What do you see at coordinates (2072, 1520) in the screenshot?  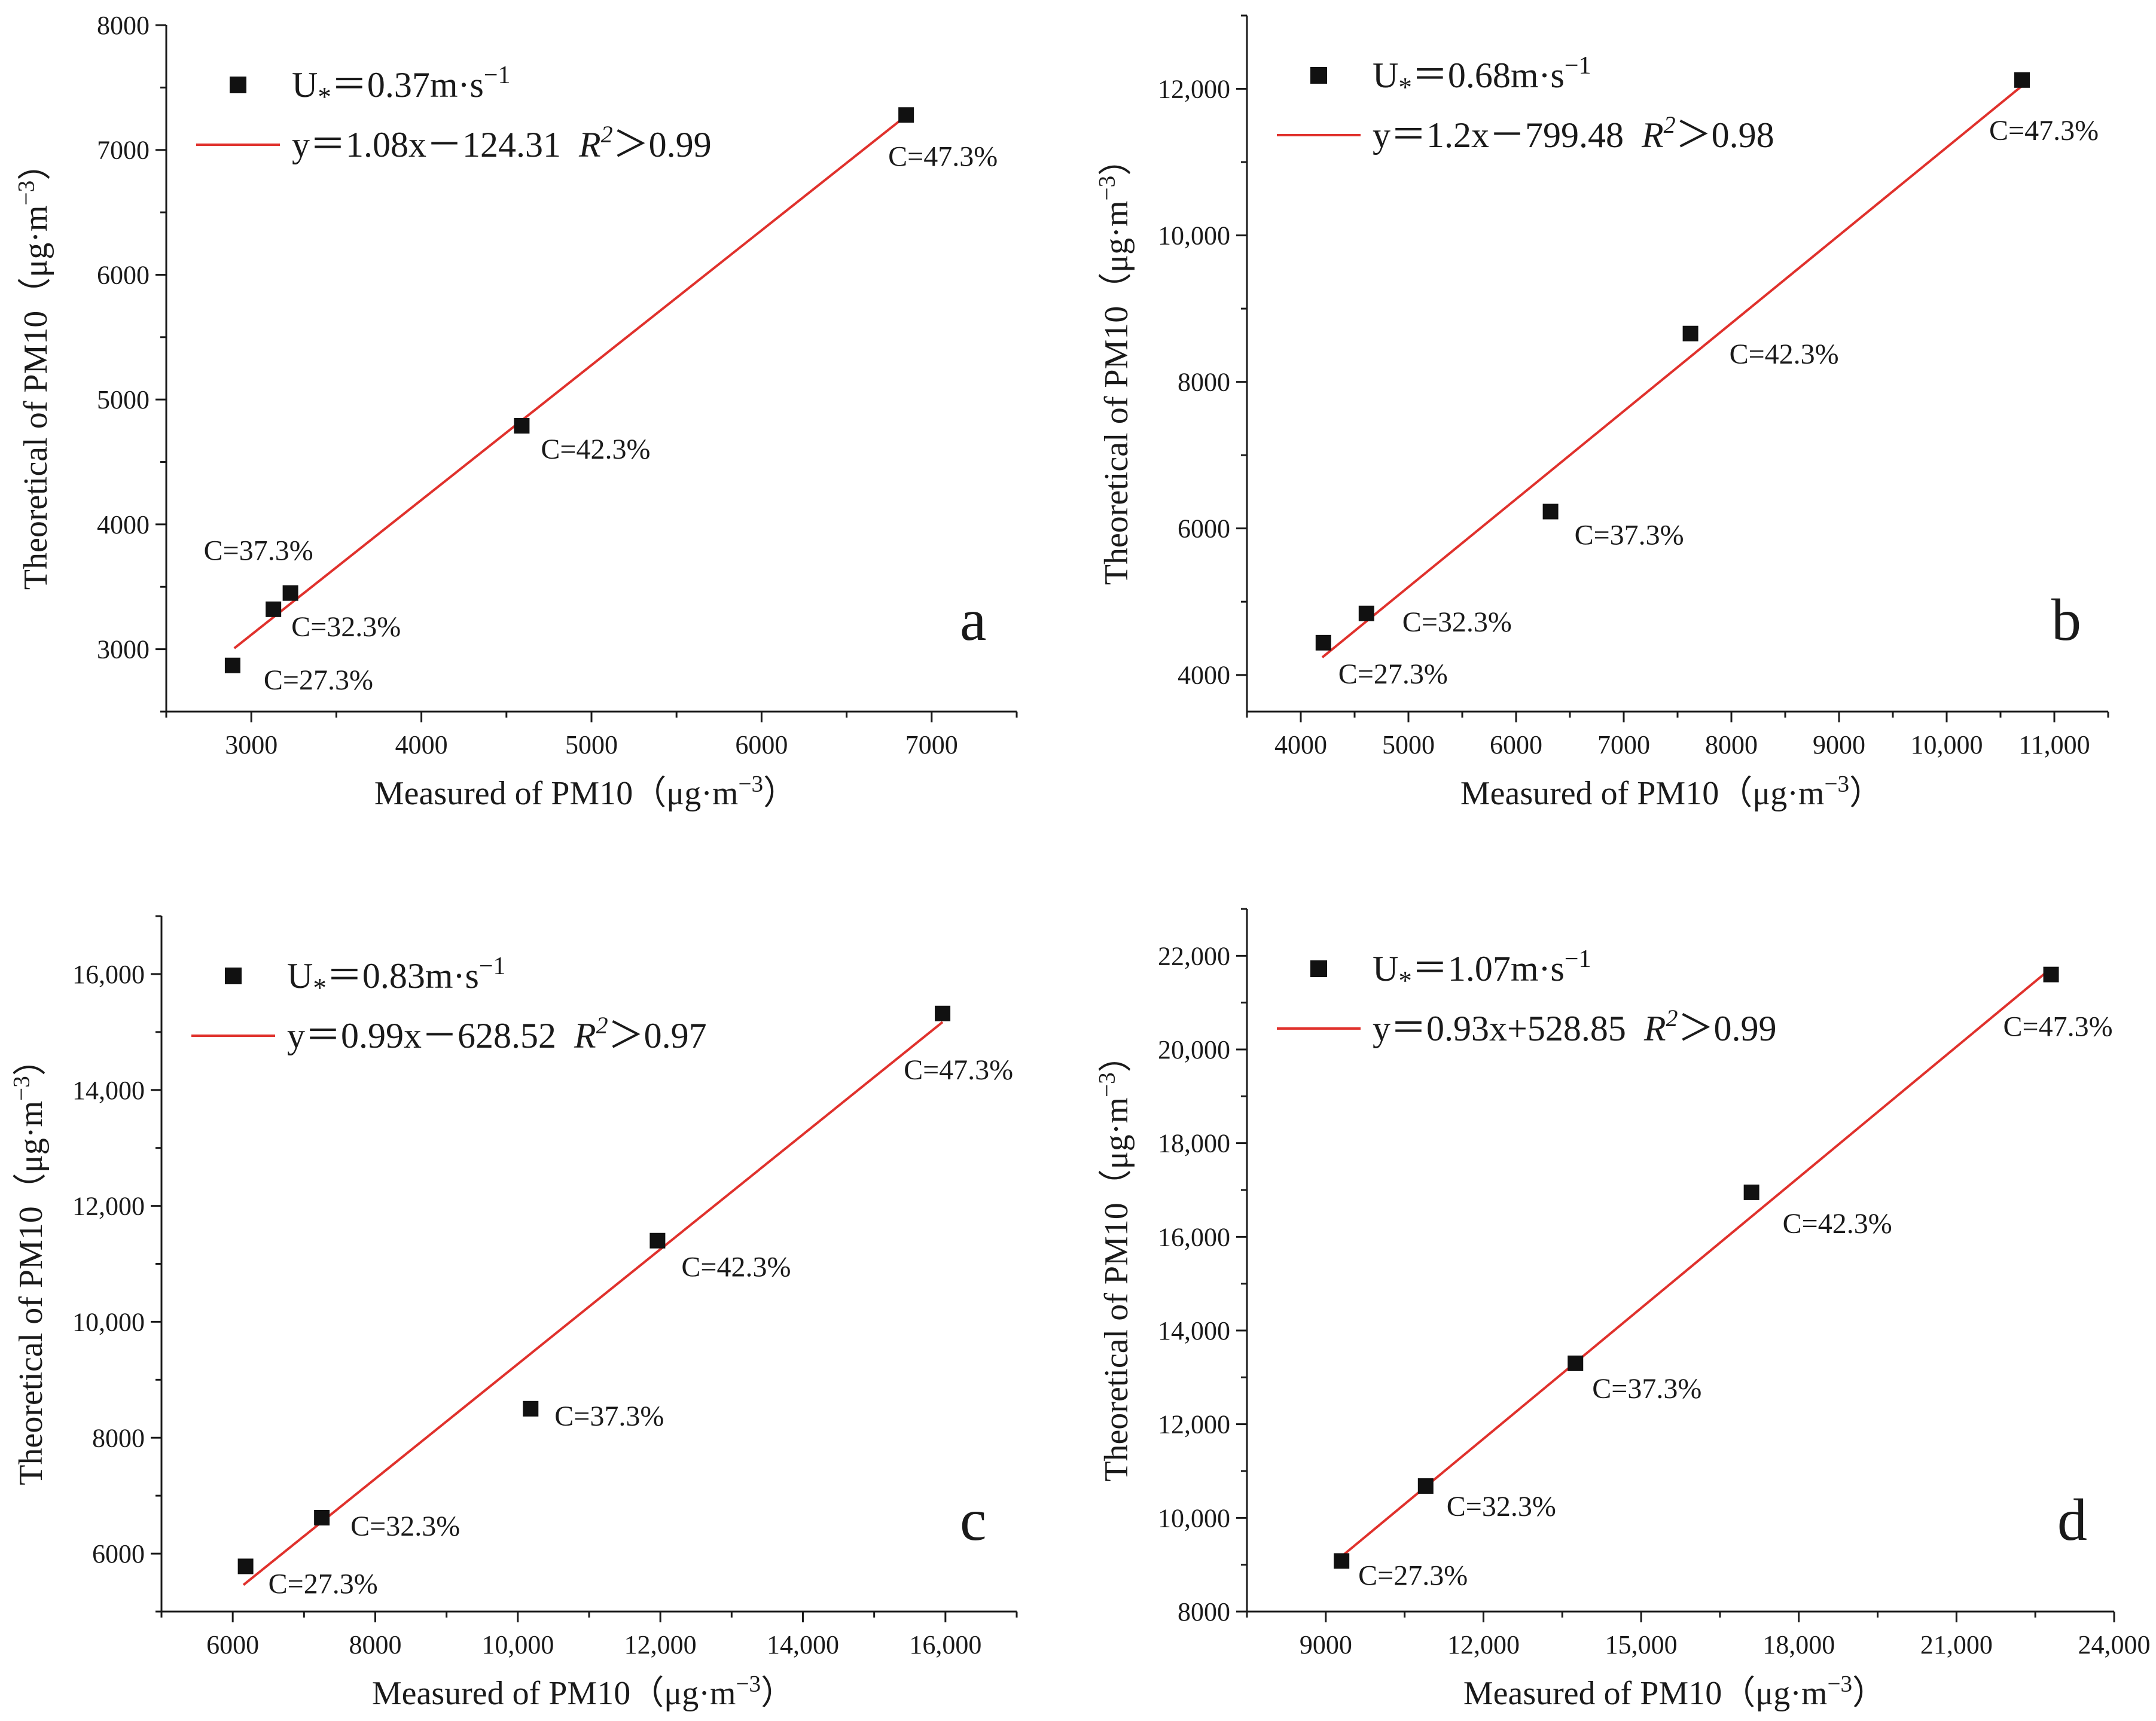 I see `panel-letter: d` at bounding box center [2072, 1520].